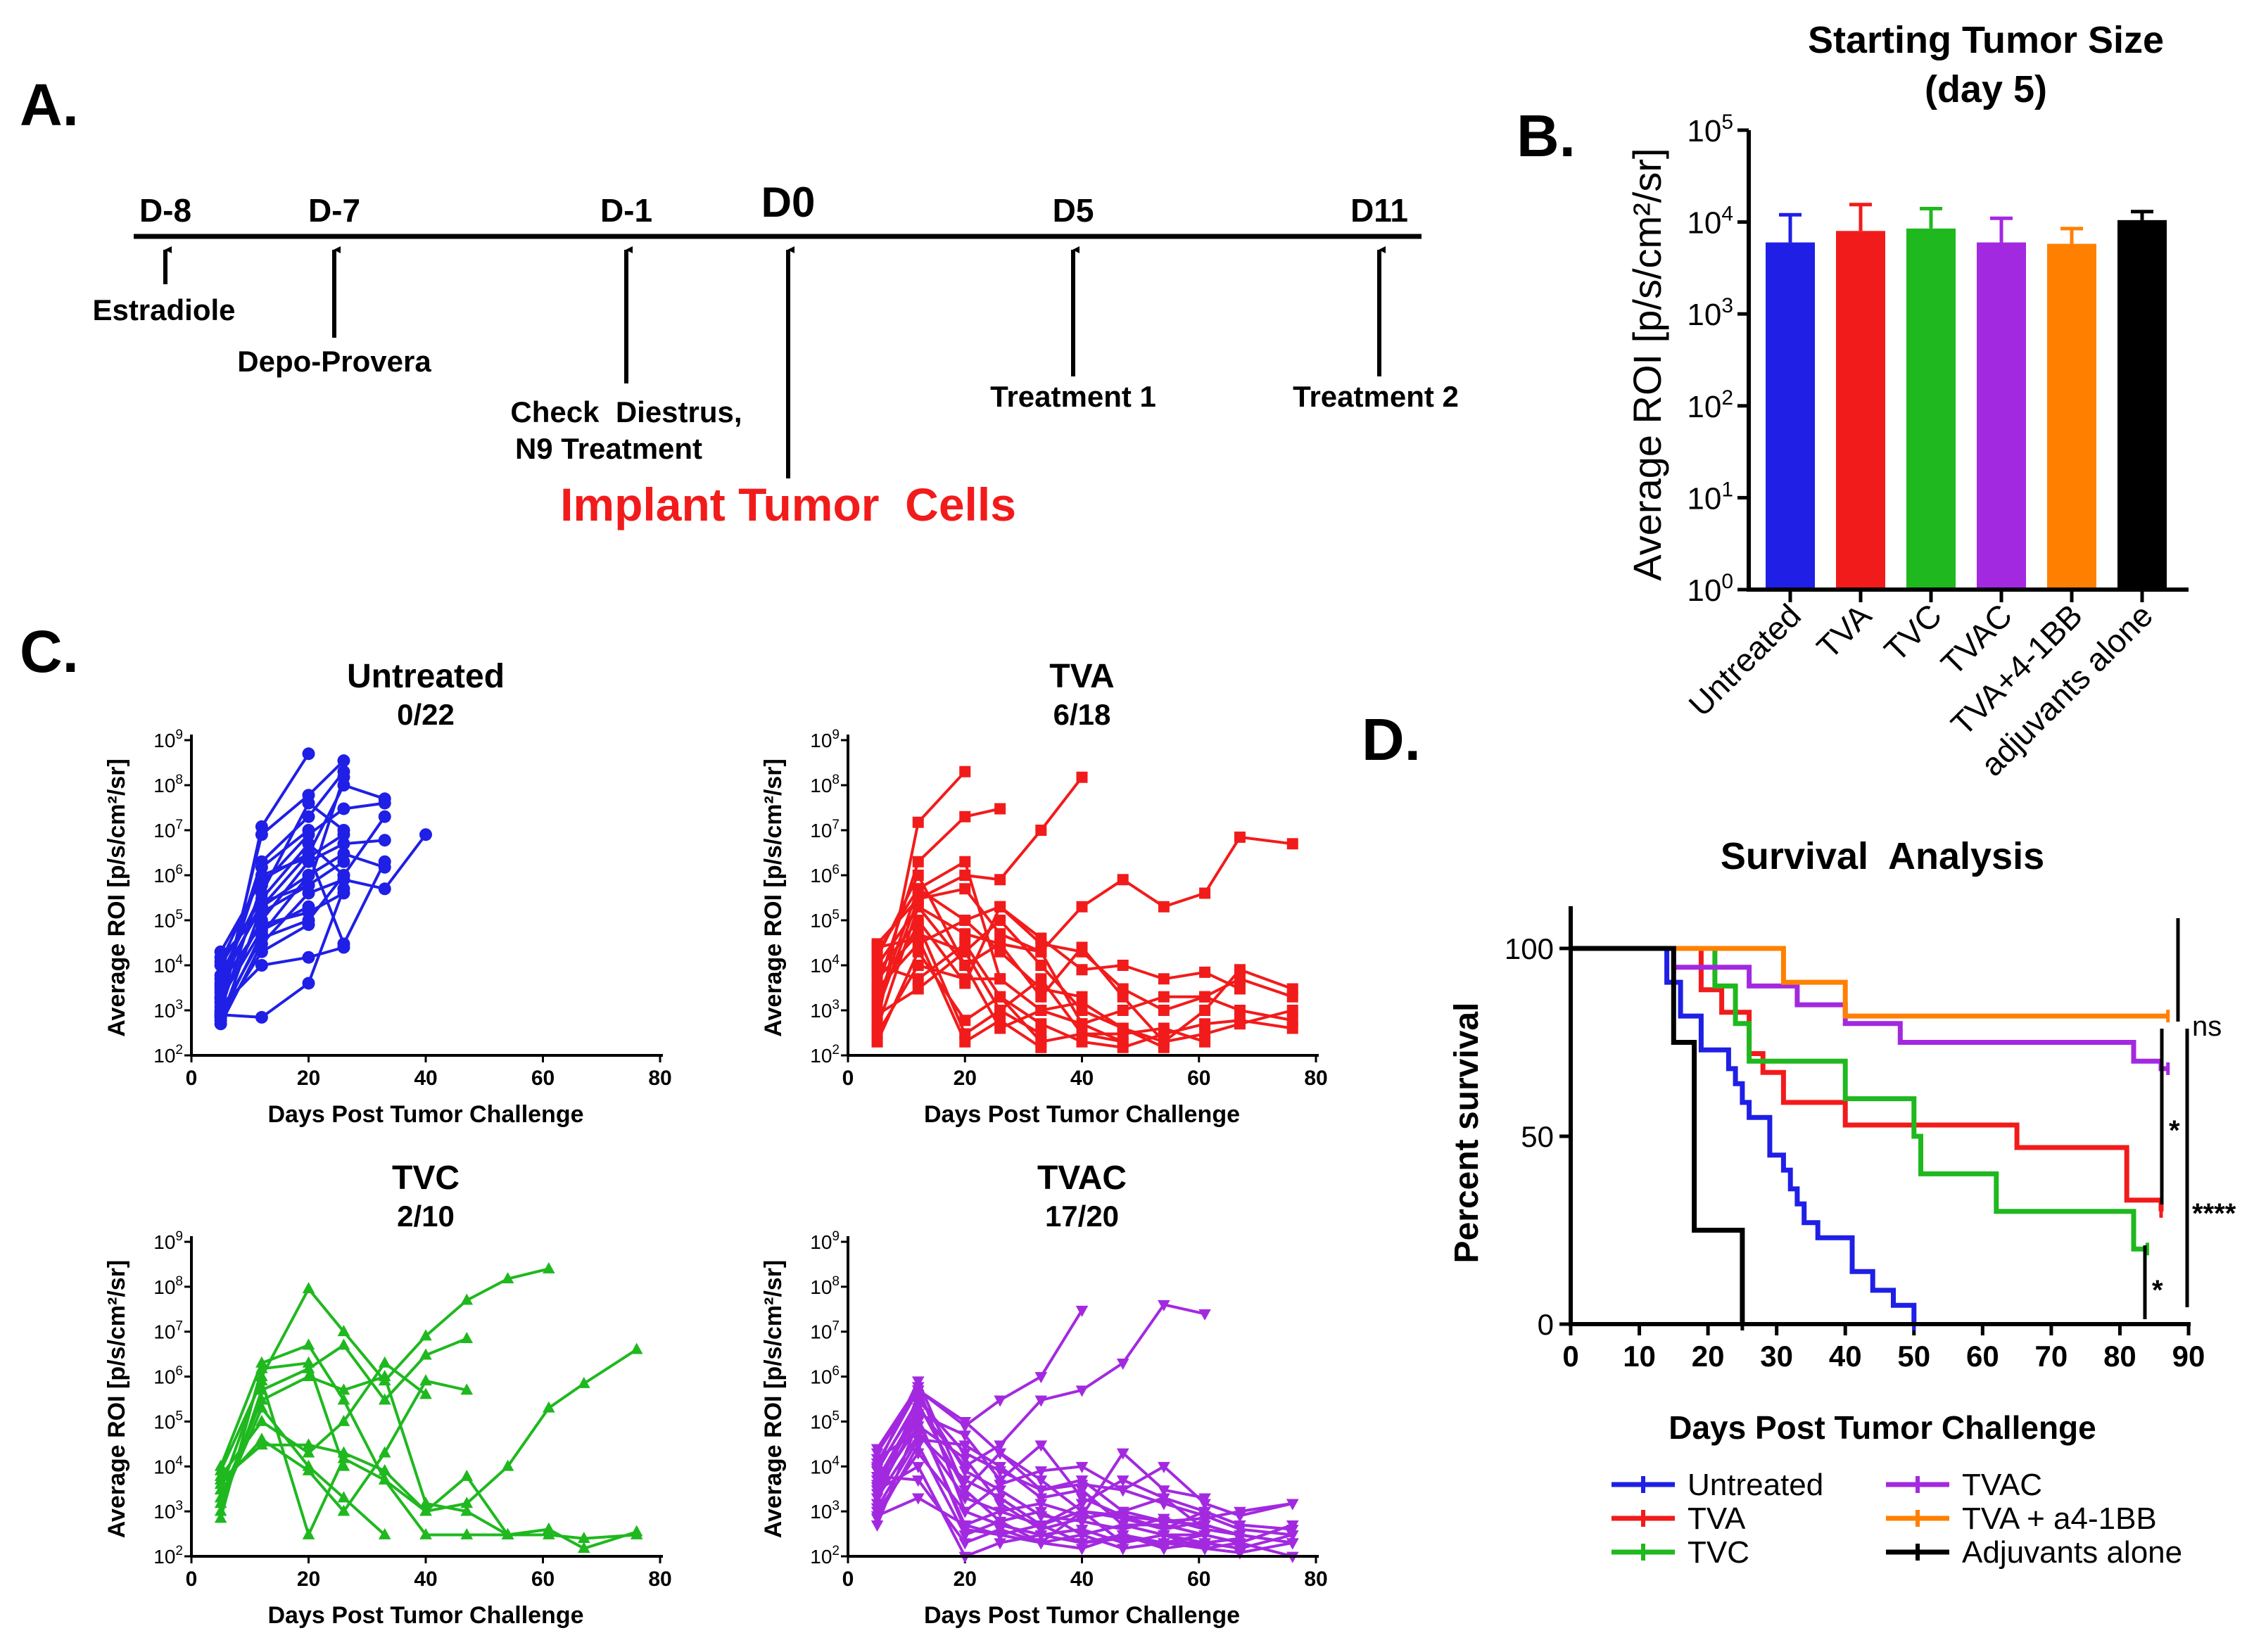  Describe the element at coordinates (1717, 1518) in the screenshot. I see `legend-label: TVA` at that location.